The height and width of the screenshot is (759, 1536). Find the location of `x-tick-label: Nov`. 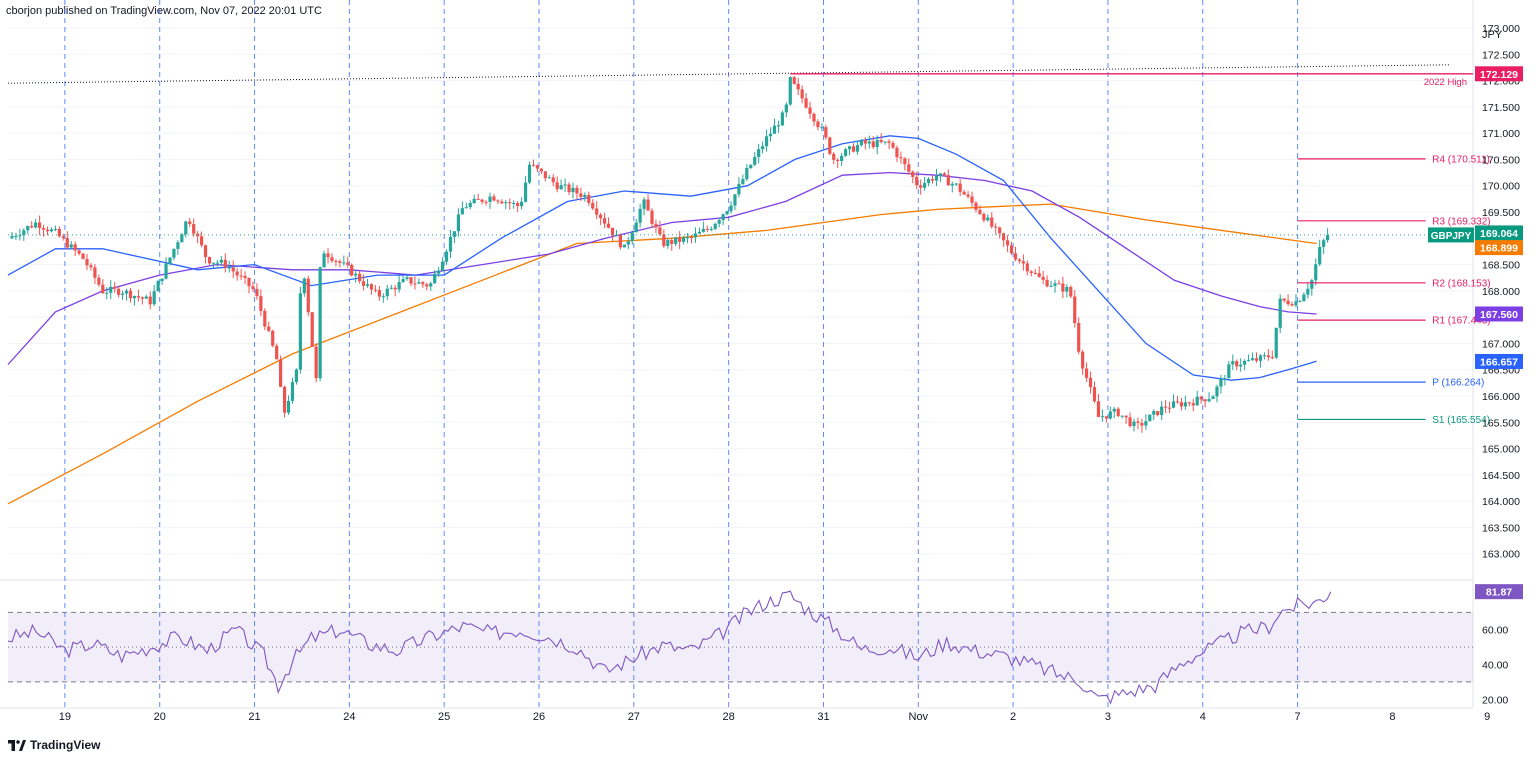

x-tick-label: Nov is located at coordinates (919, 717).